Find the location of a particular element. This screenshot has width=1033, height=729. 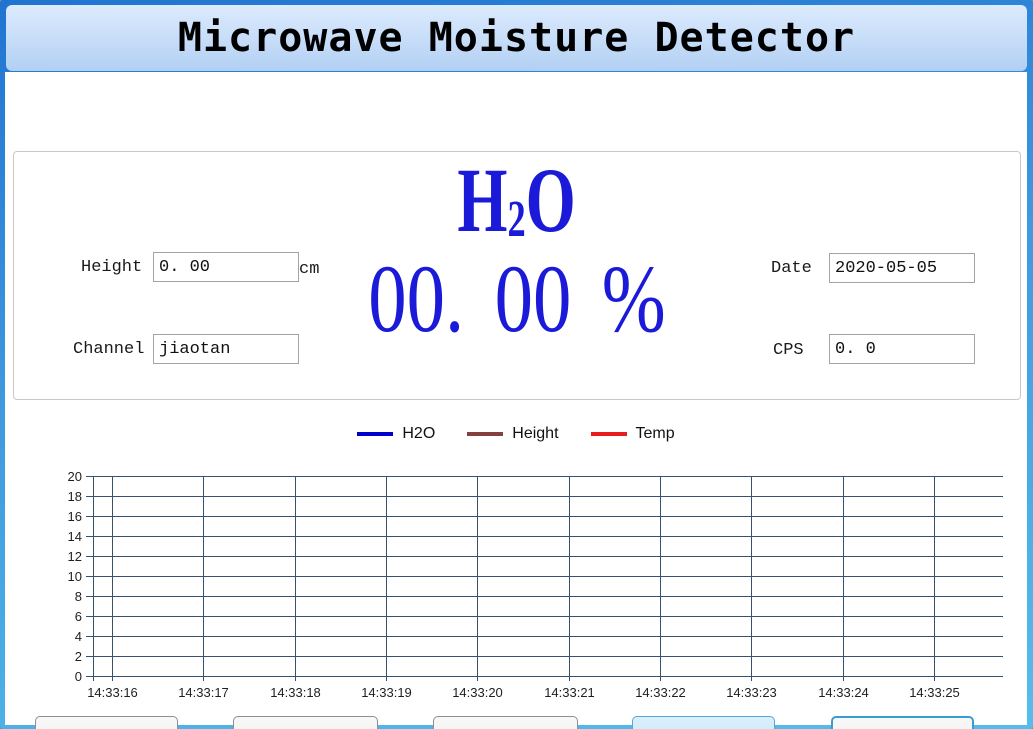

legend-item-temp: Temp is located at coordinates (632, 434).